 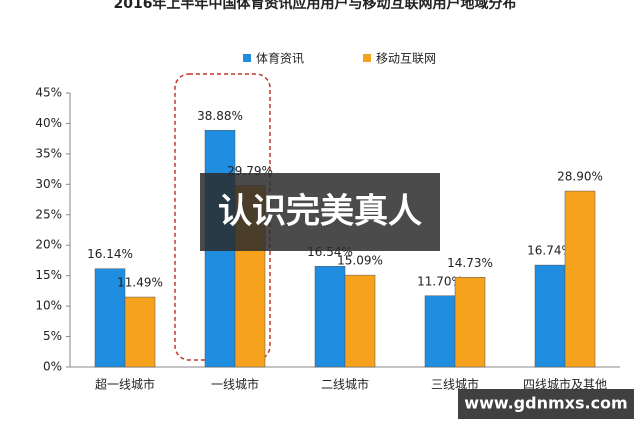 I want to click on site-box, so click(x=546, y=404).